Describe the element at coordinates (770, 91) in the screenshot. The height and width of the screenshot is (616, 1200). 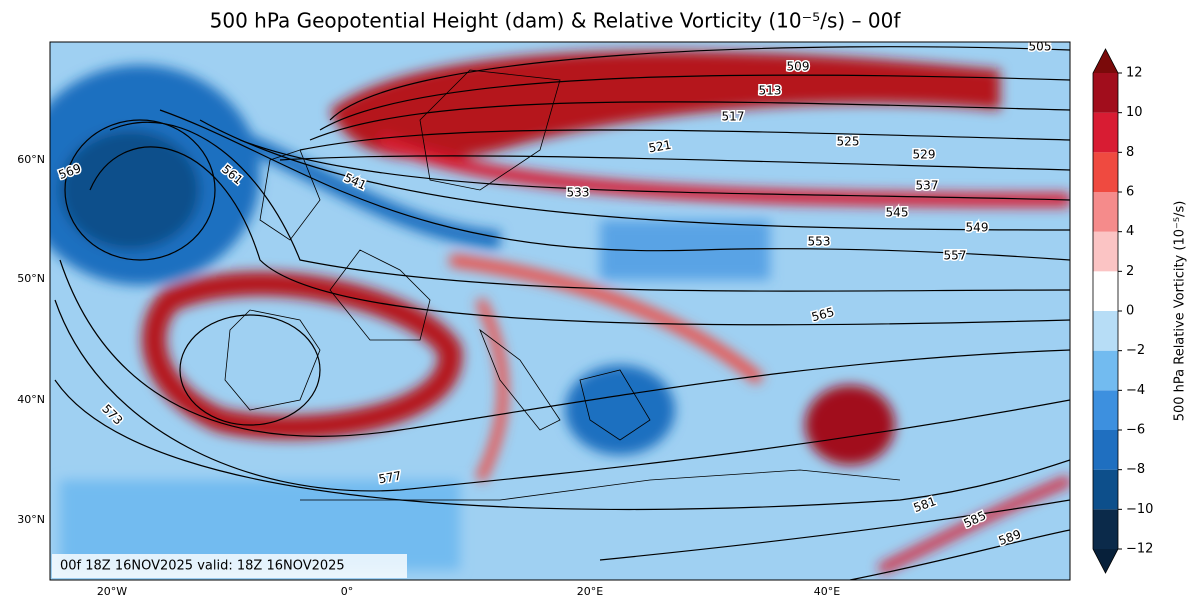
I see `contour-label: 513` at that location.